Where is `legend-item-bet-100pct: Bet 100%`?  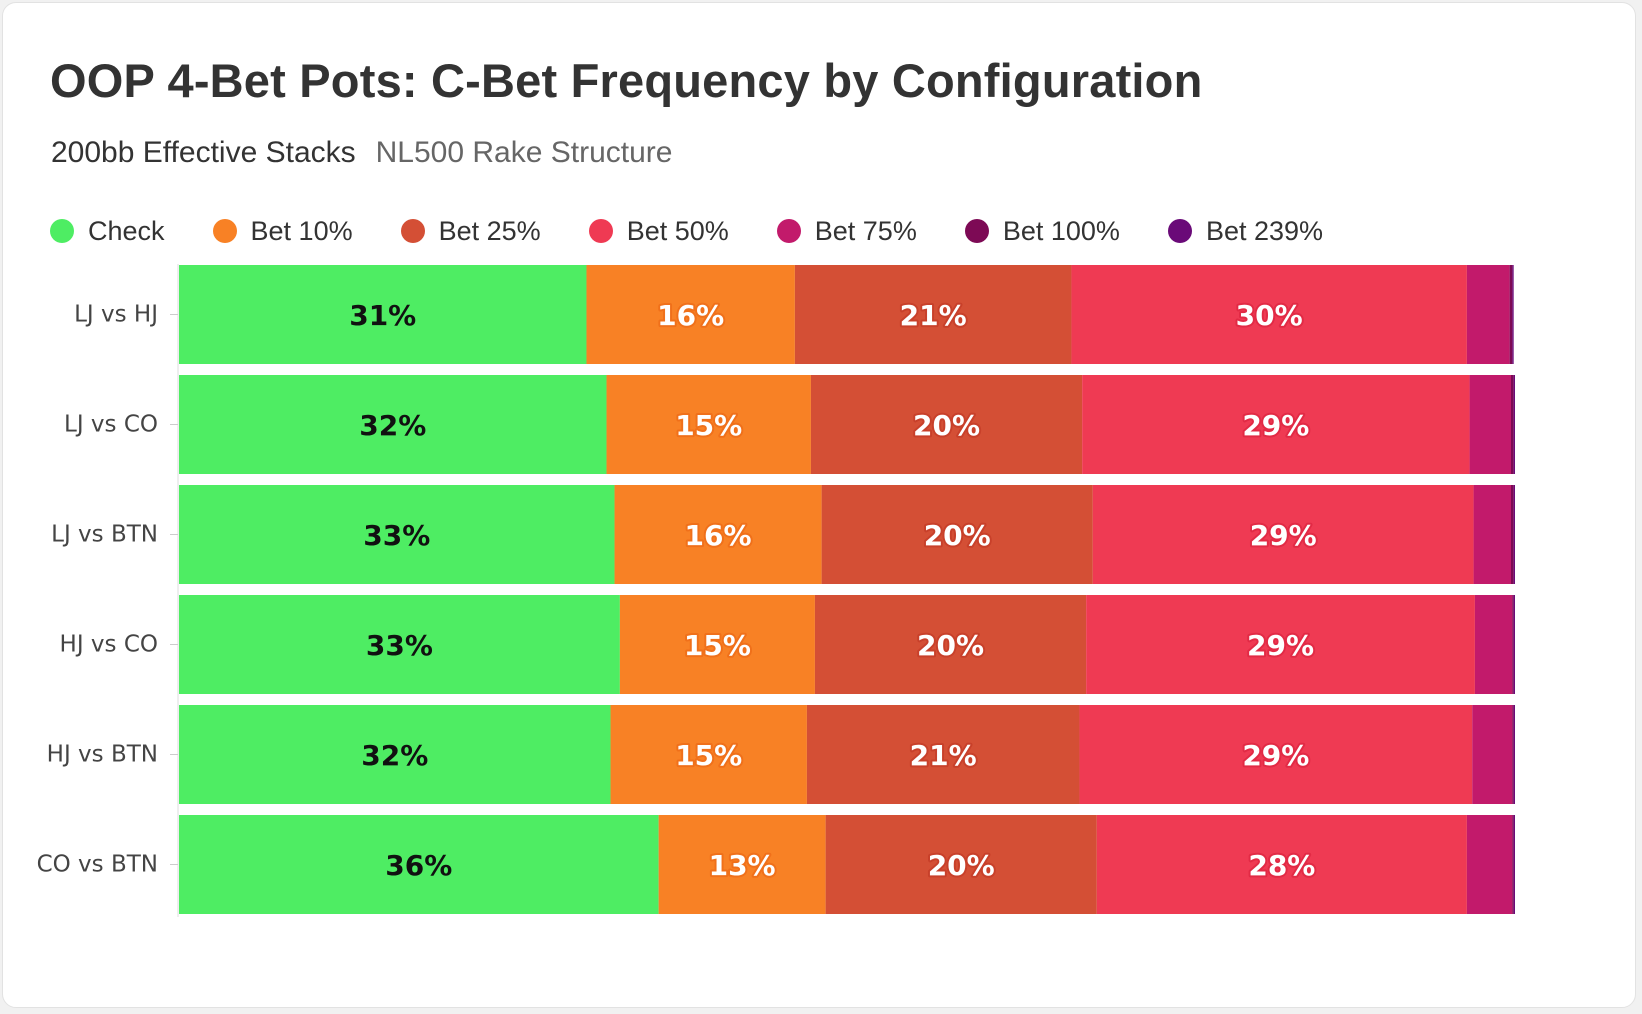
legend-item-bet-100pct: Bet 100% is located at coordinates (1042, 231).